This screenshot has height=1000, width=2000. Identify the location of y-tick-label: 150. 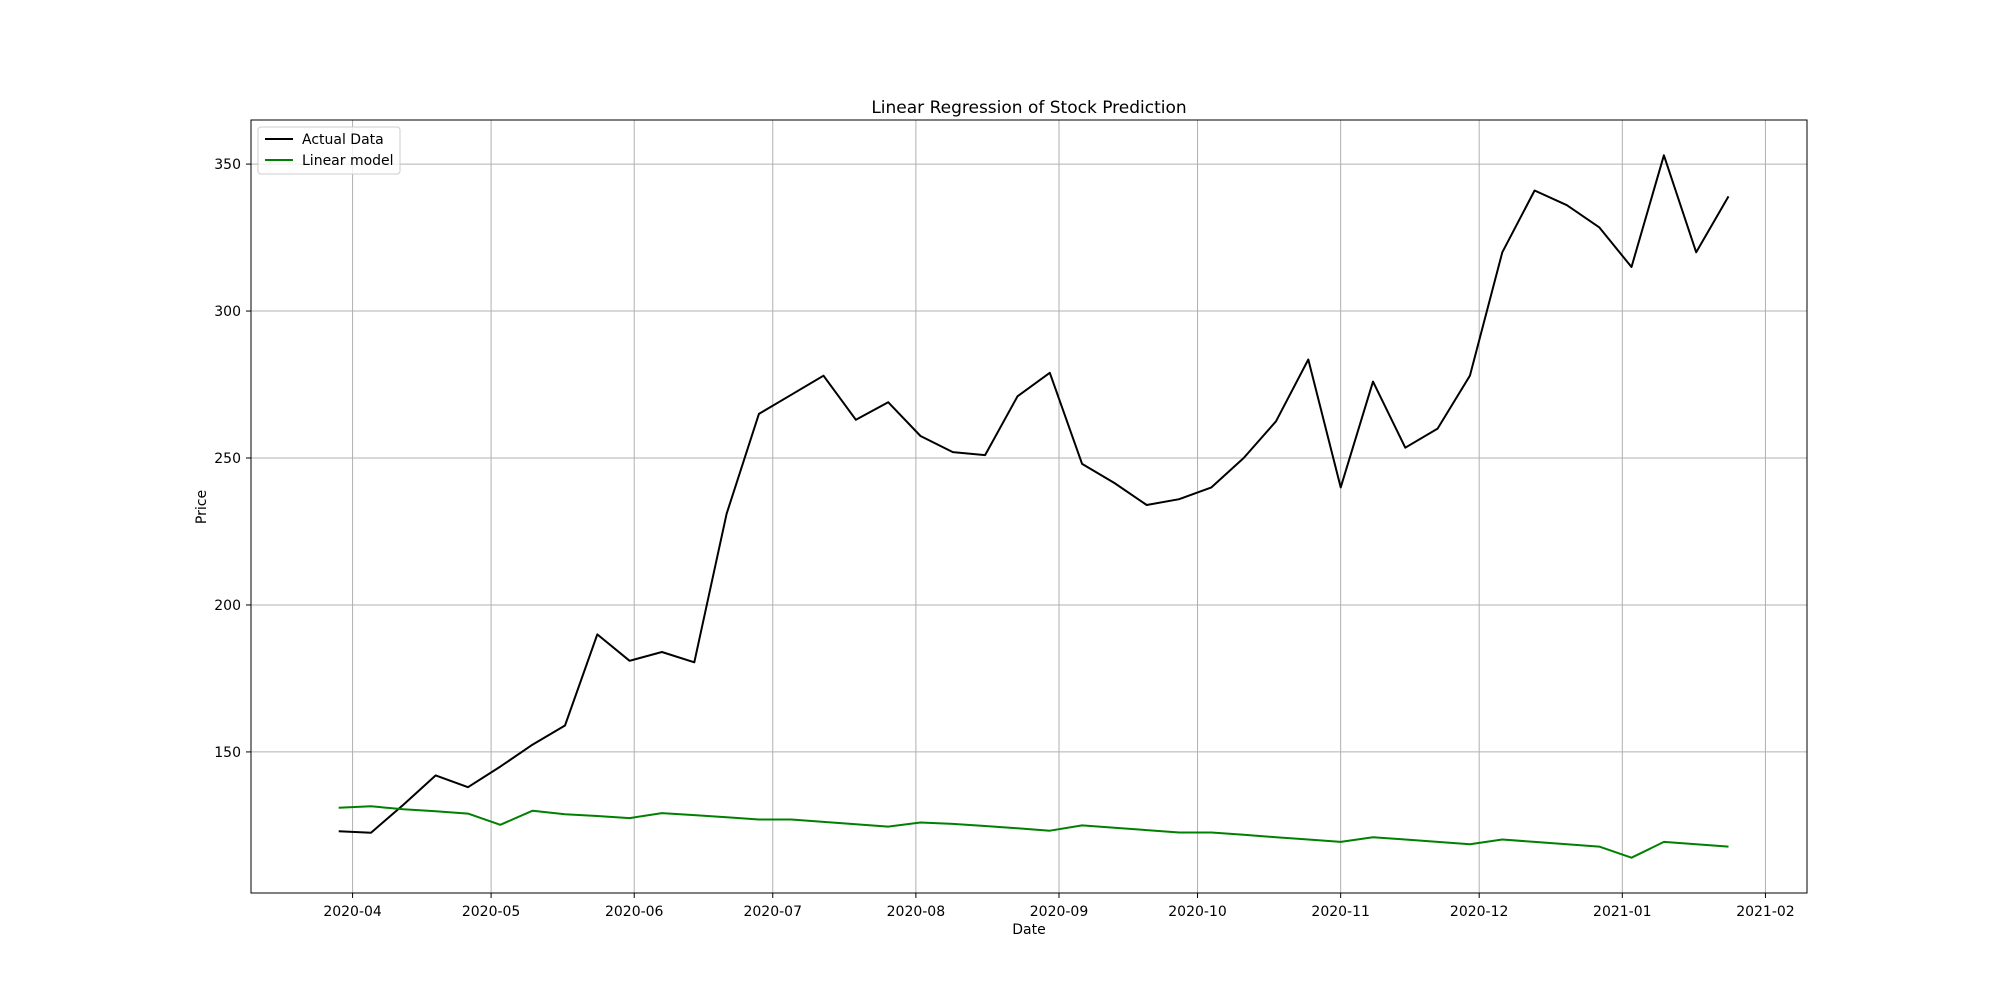
(227, 753).